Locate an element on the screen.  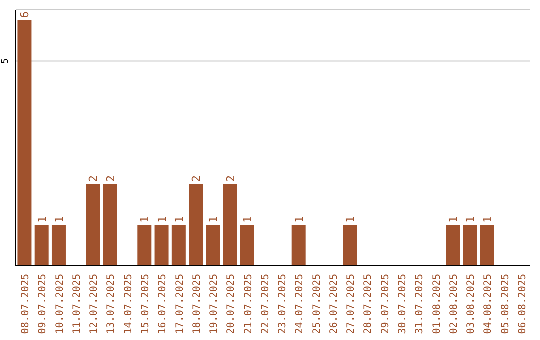
x-tick-label: 27.07.2025 is located at coordinates (352, 304).